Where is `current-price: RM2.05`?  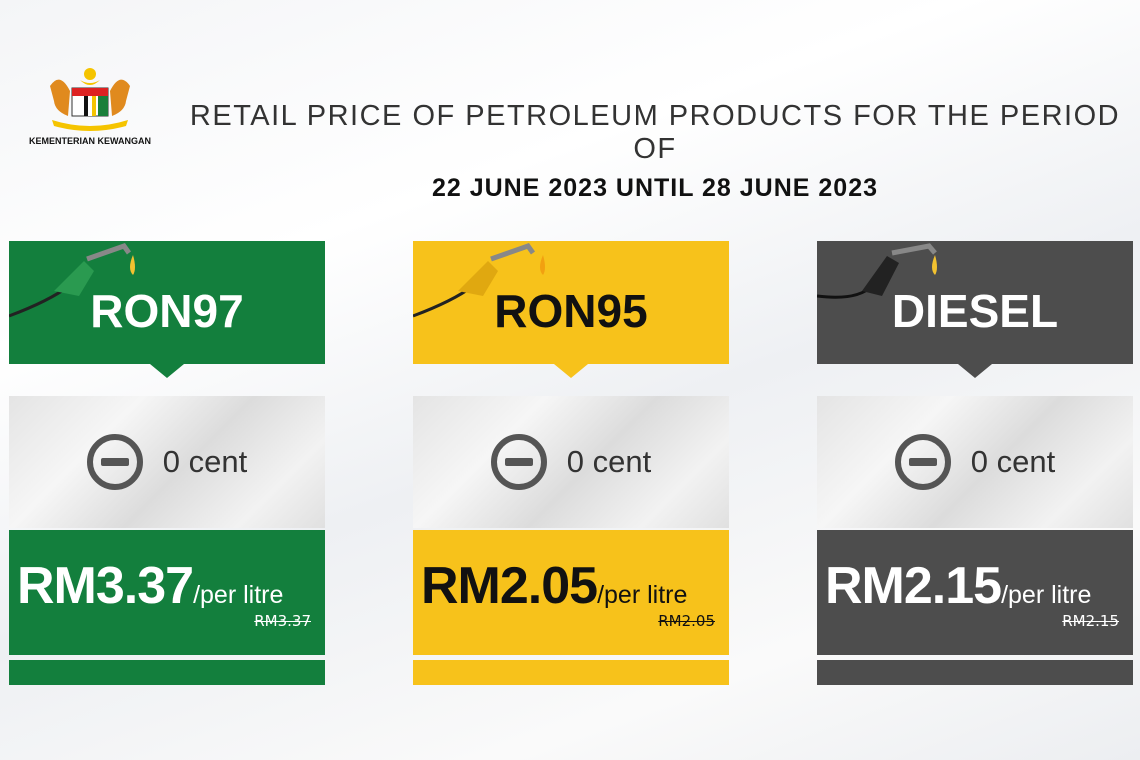
current-price: RM2.05 is located at coordinates (509, 586).